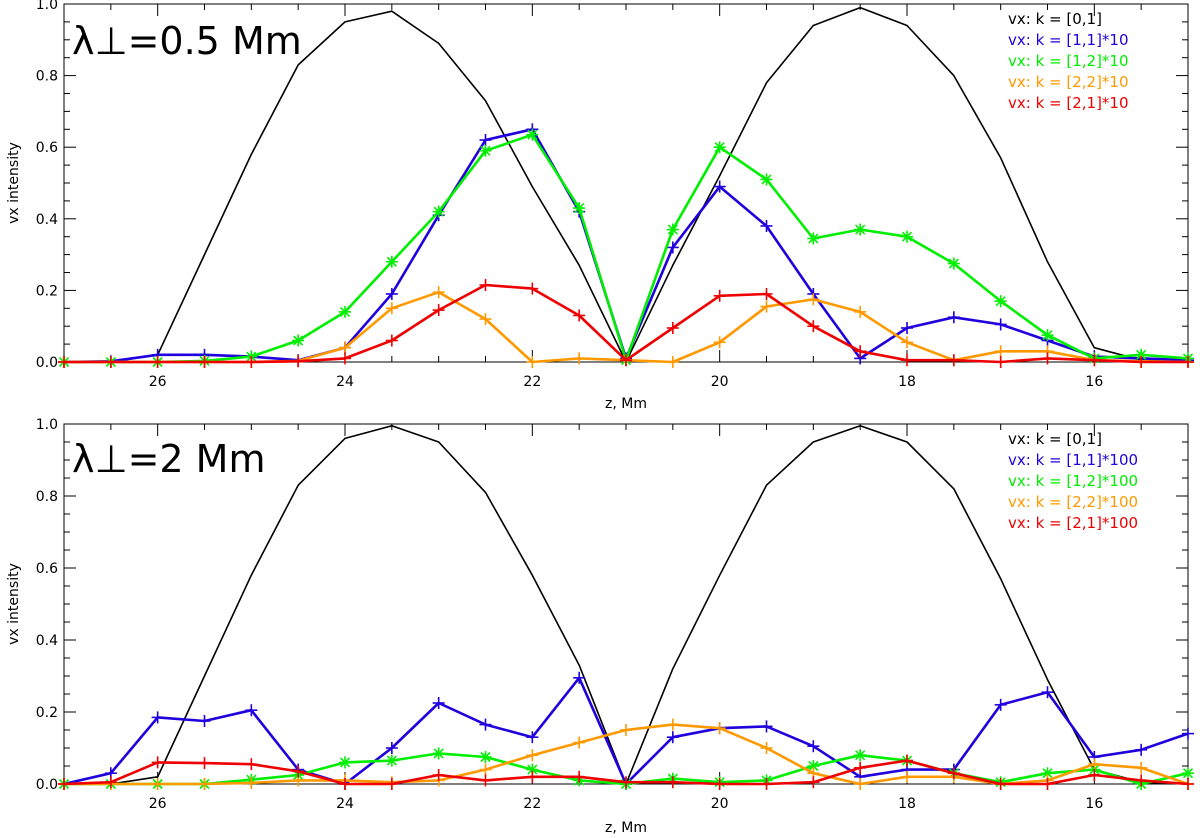 The height and width of the screenshot is (838, 1200). I want to click on y-tick-label: 0.4, so click(47, 220).